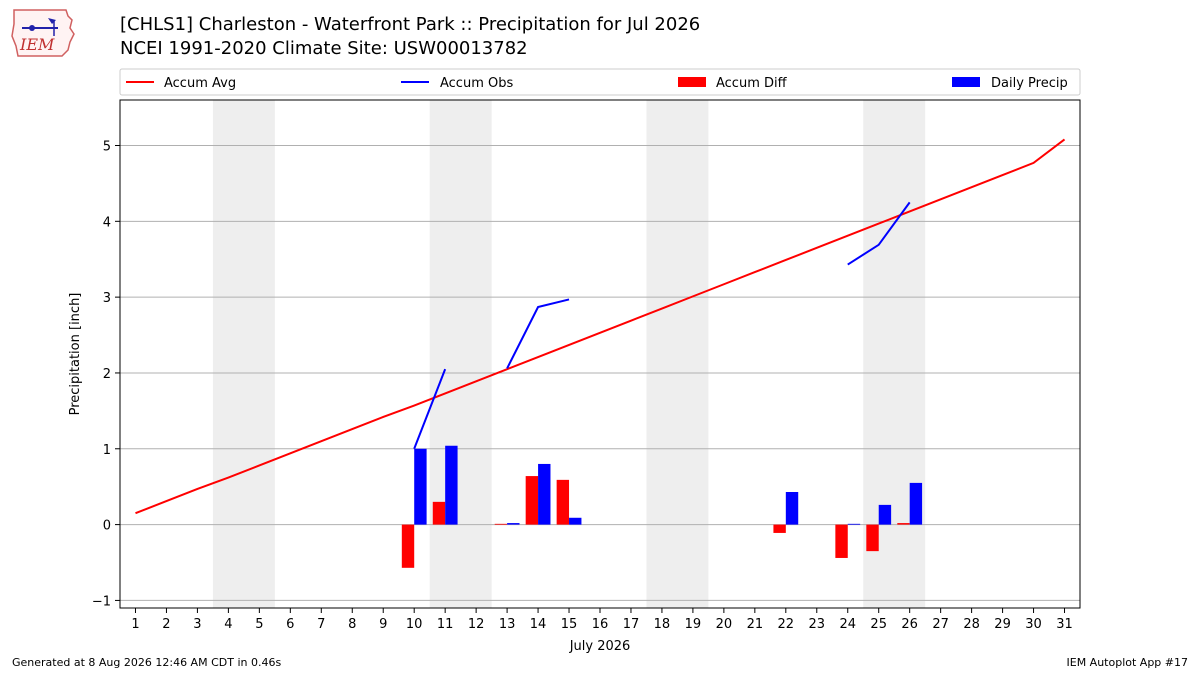 The width and height of the screenshot is (1200, 675). I want to click on x-tick-label-5: 5, so click(259, 624).